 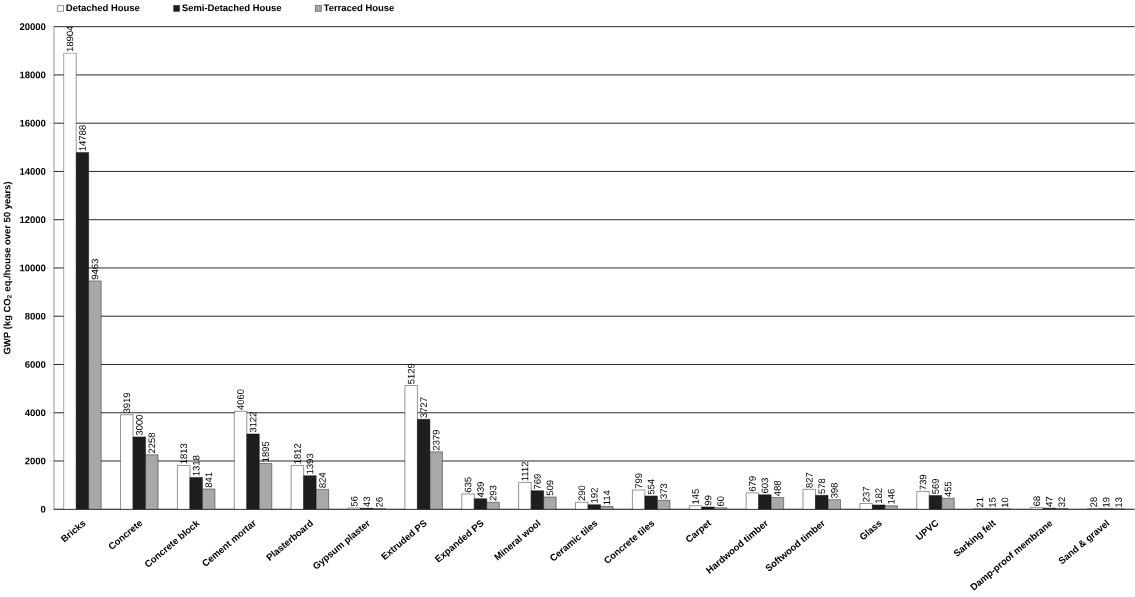 What do you see at coordinates (35, 412) in the screenshot?
I see `y-tick-label: 4000` at bounding box center [35, 412].